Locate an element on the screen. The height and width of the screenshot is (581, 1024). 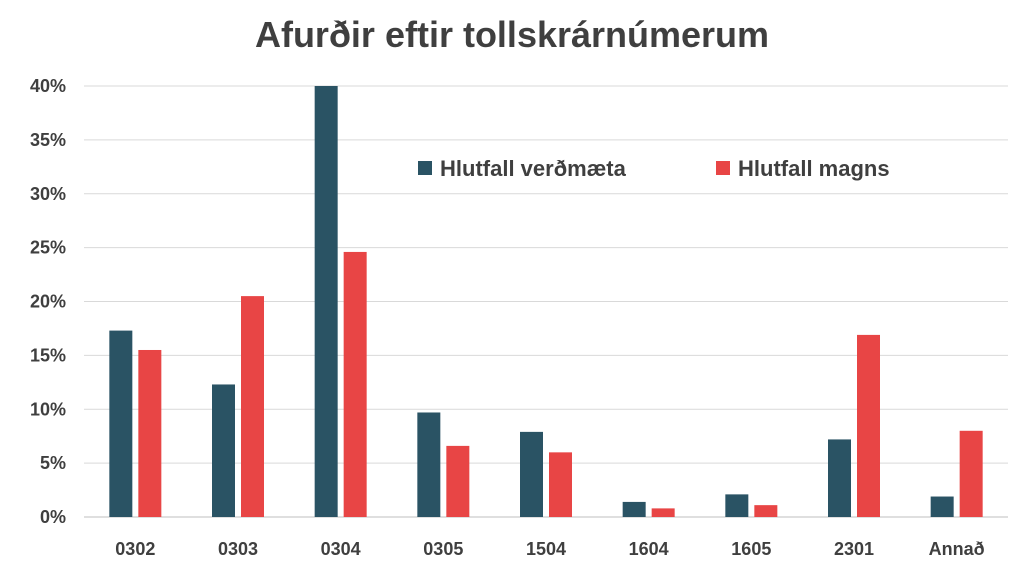
legend-label: Hlutfall magns is located at coordinates (814, 168).